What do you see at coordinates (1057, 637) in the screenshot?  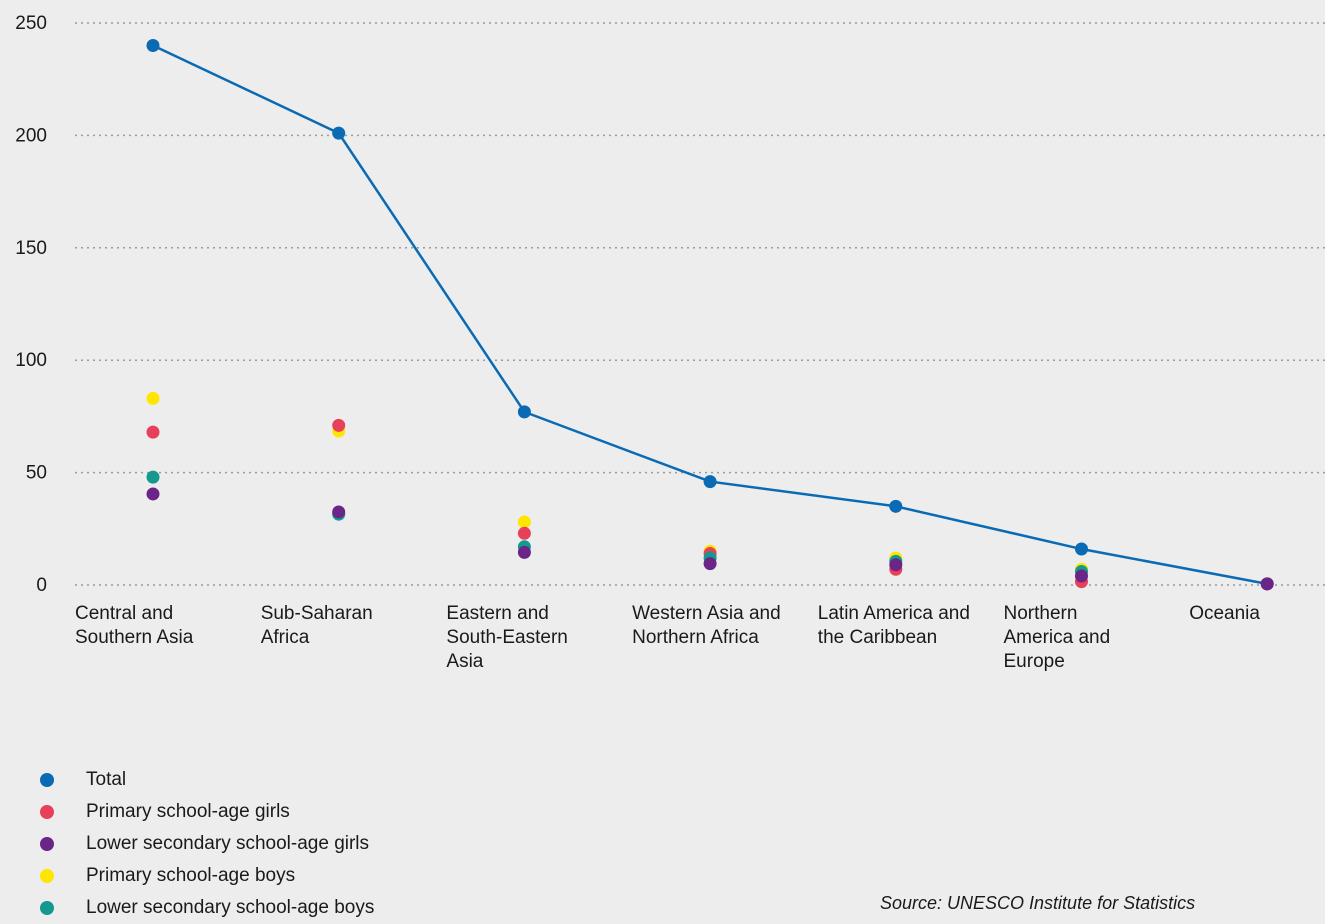 I see `x-category-label: Northern America and Europe` at bounding box center [1057, 637].